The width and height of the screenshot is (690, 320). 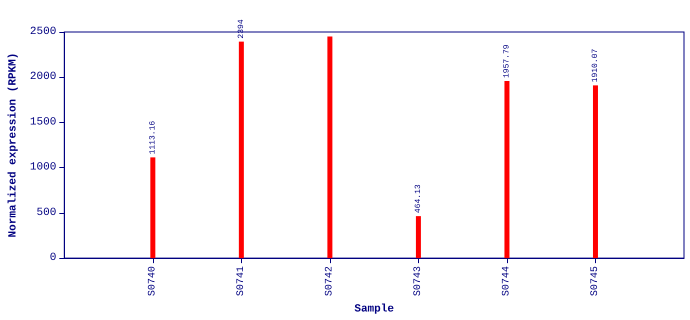 What do you see at coordinates (14, 145) in the screenshot?
I see `y-axis-title: Normalized expression (RPKM)` at bounding box center [14, 145].